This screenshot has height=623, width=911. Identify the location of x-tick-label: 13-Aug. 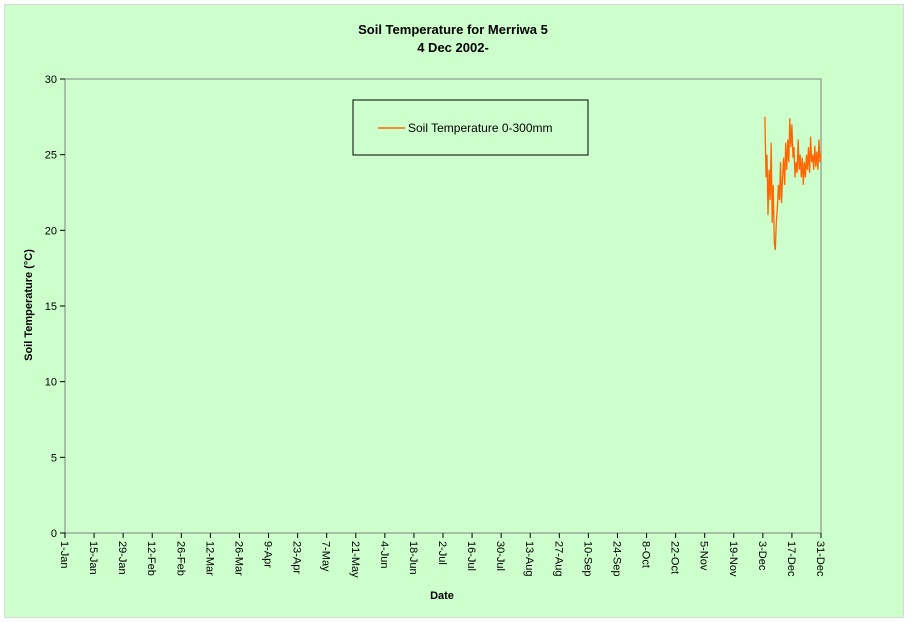
(529, 558).